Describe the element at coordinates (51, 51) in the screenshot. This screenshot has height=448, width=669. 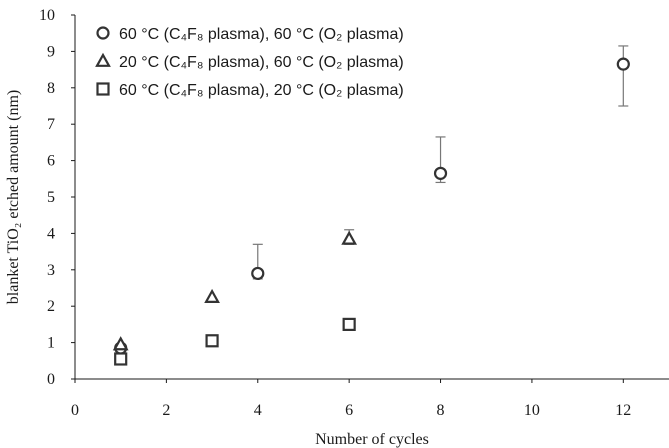
I see `y-tick-label: 9` at that location.